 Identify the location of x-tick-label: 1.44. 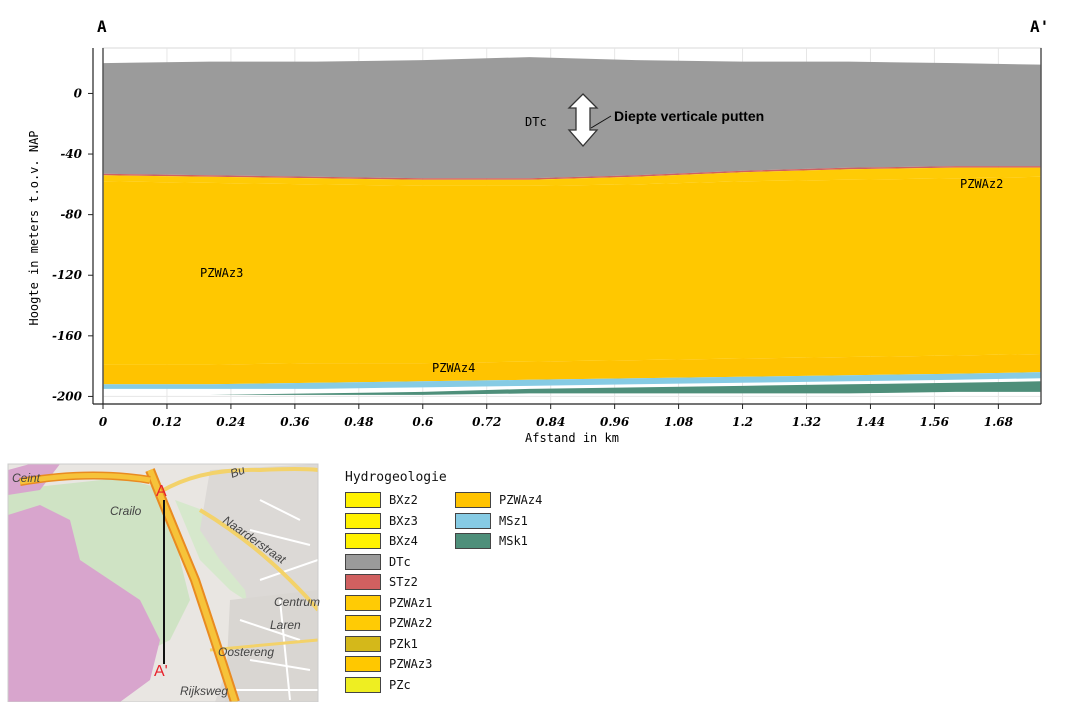
(870, 422).